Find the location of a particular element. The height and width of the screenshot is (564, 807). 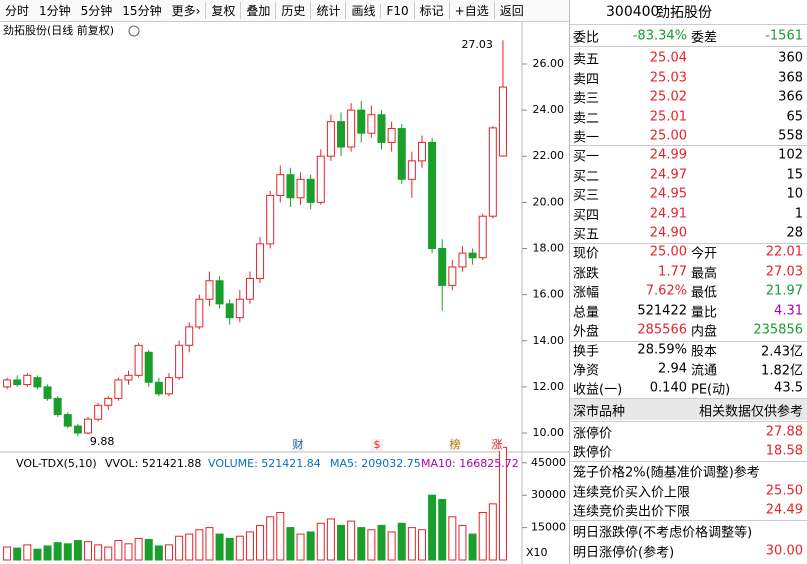

period-tab: 更多› is located at coordinates (186, 11).